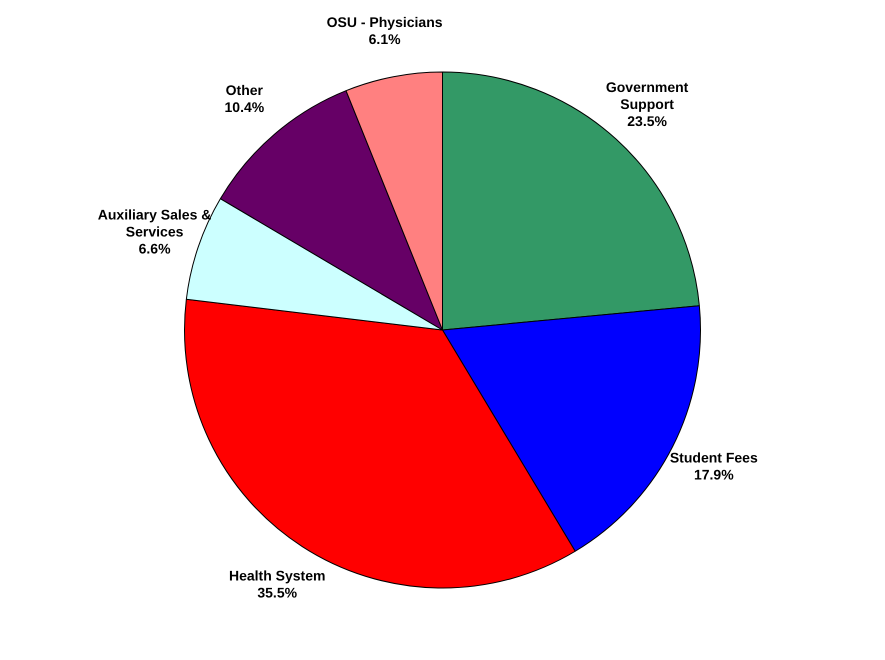 This screenshot has width=885, height=660. I want to click on data-label: 23.5%, so click(647, 121).